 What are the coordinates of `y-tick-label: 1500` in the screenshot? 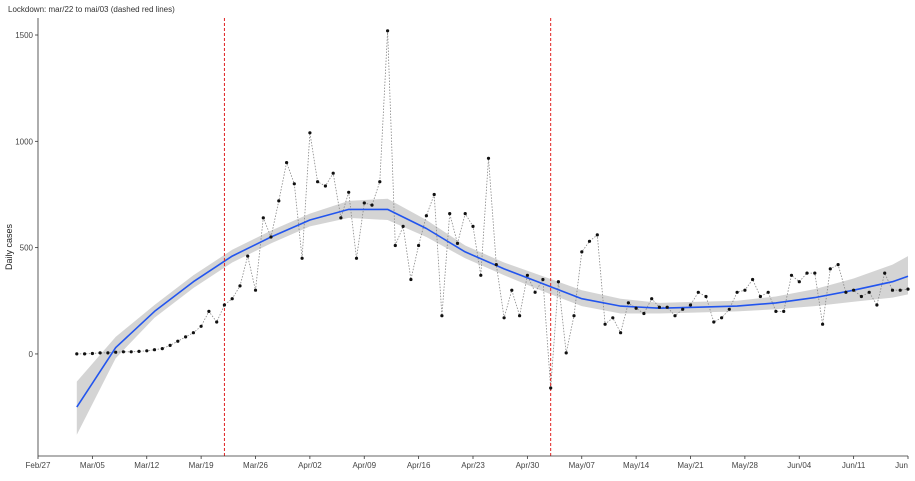 It's located at (24, 35).